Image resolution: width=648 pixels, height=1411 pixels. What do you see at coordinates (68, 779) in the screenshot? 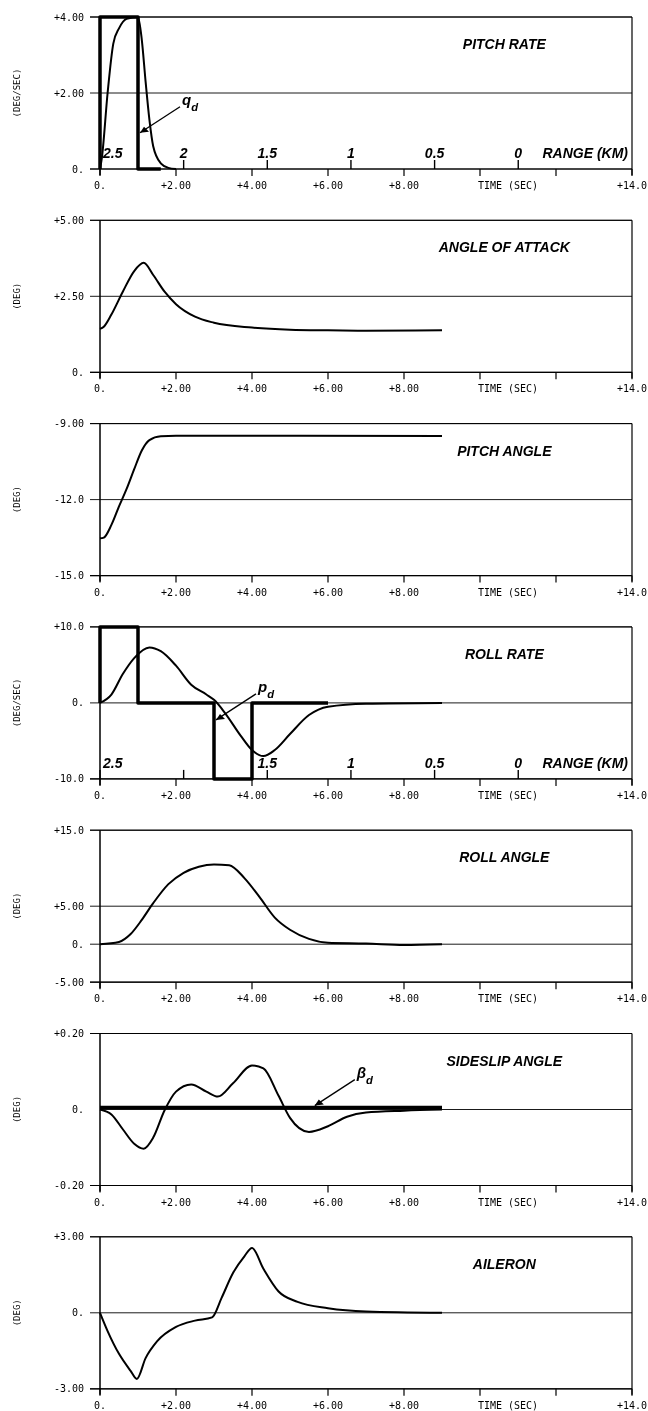
I see `y-tick-label: -10.0` at bounding box center [68, 779].